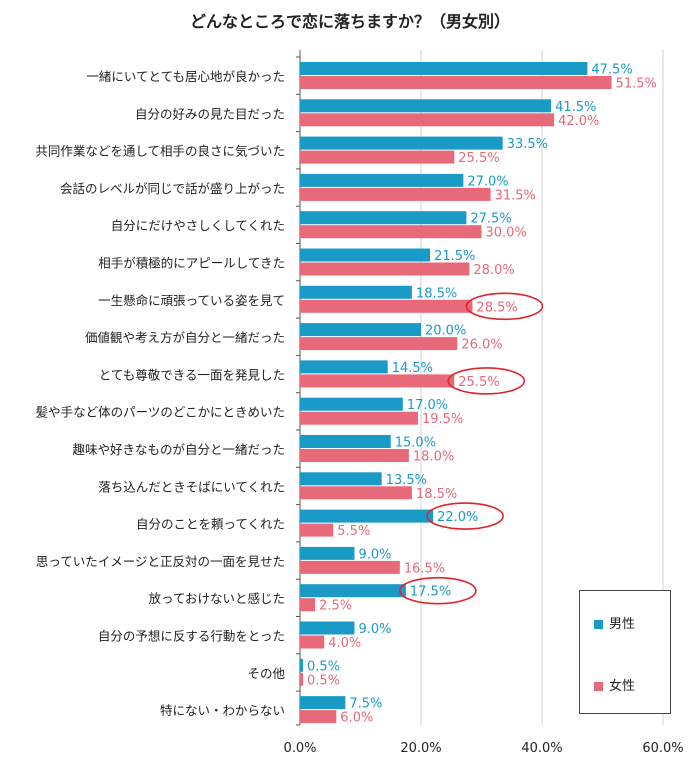  I want to click on data-label-male: 18.5%, so click(436, 293).